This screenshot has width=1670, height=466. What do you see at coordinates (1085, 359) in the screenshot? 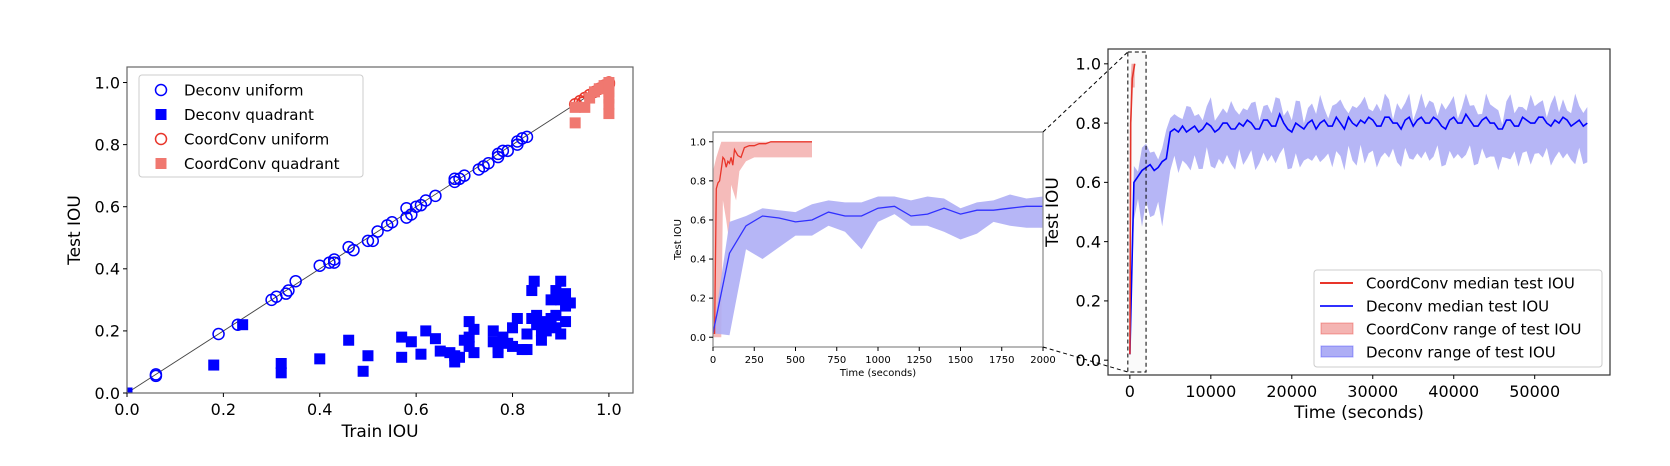
I see `zoom-connector-bottom` at bounding box center [1085, 359].